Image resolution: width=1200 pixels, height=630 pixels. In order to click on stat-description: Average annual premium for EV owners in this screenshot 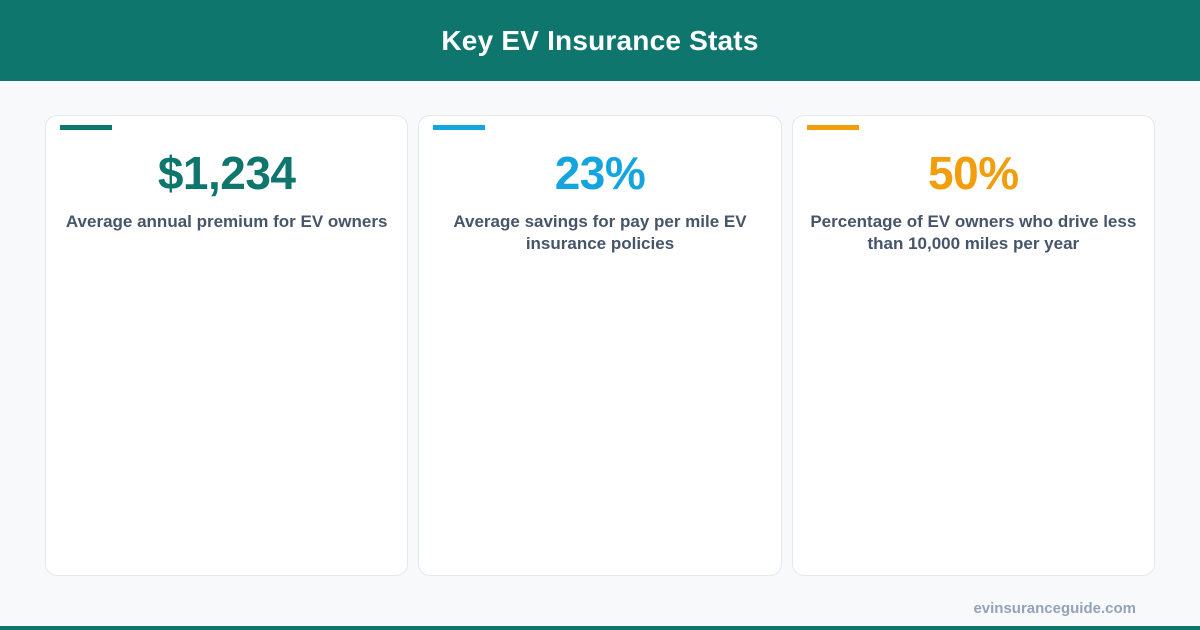, I will do `click(226, 221)`.